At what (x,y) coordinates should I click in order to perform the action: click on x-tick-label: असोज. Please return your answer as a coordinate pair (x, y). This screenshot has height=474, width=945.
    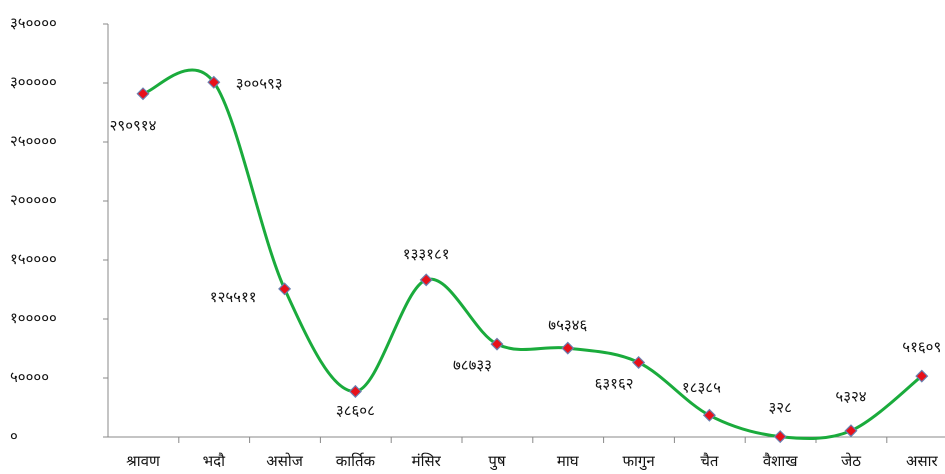
    Looking at the image, I should click on (284, 461).